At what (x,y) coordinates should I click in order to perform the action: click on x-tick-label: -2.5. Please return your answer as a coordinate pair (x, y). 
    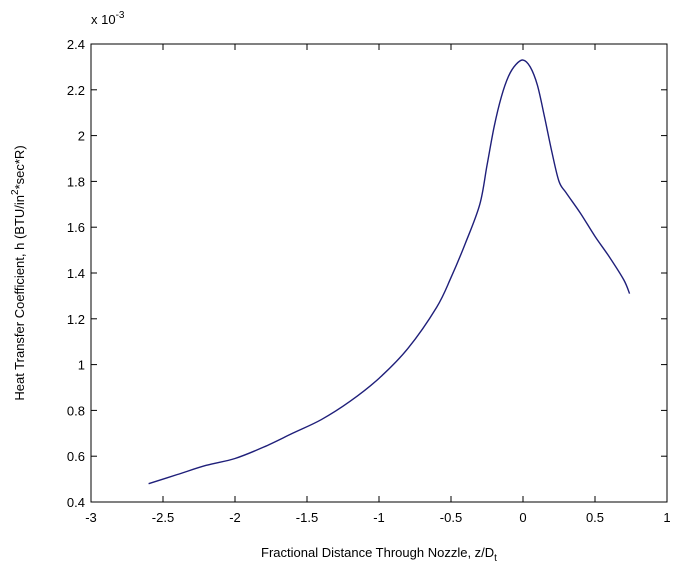
    Looking at the image, I should click on (163, 517).